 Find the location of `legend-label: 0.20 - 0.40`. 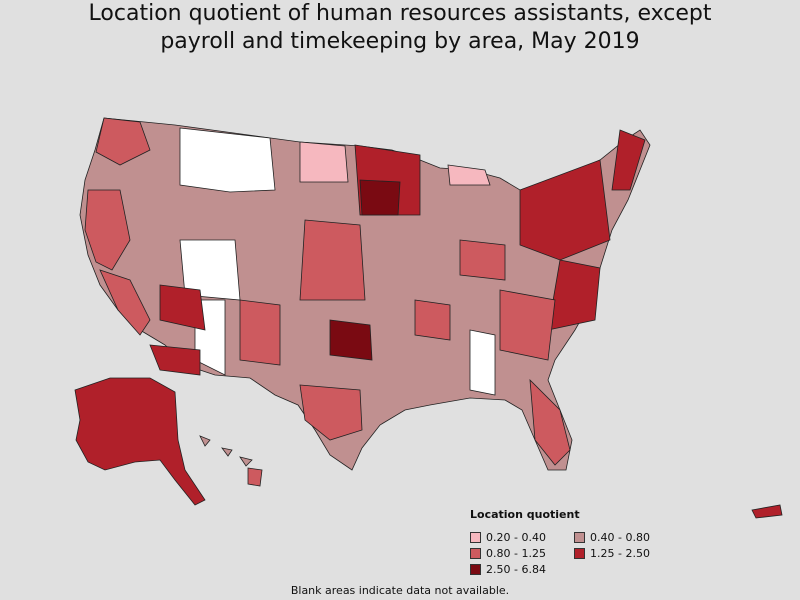

legend-label: 0.20 - 0.40 is located at coordinates (516, 537).